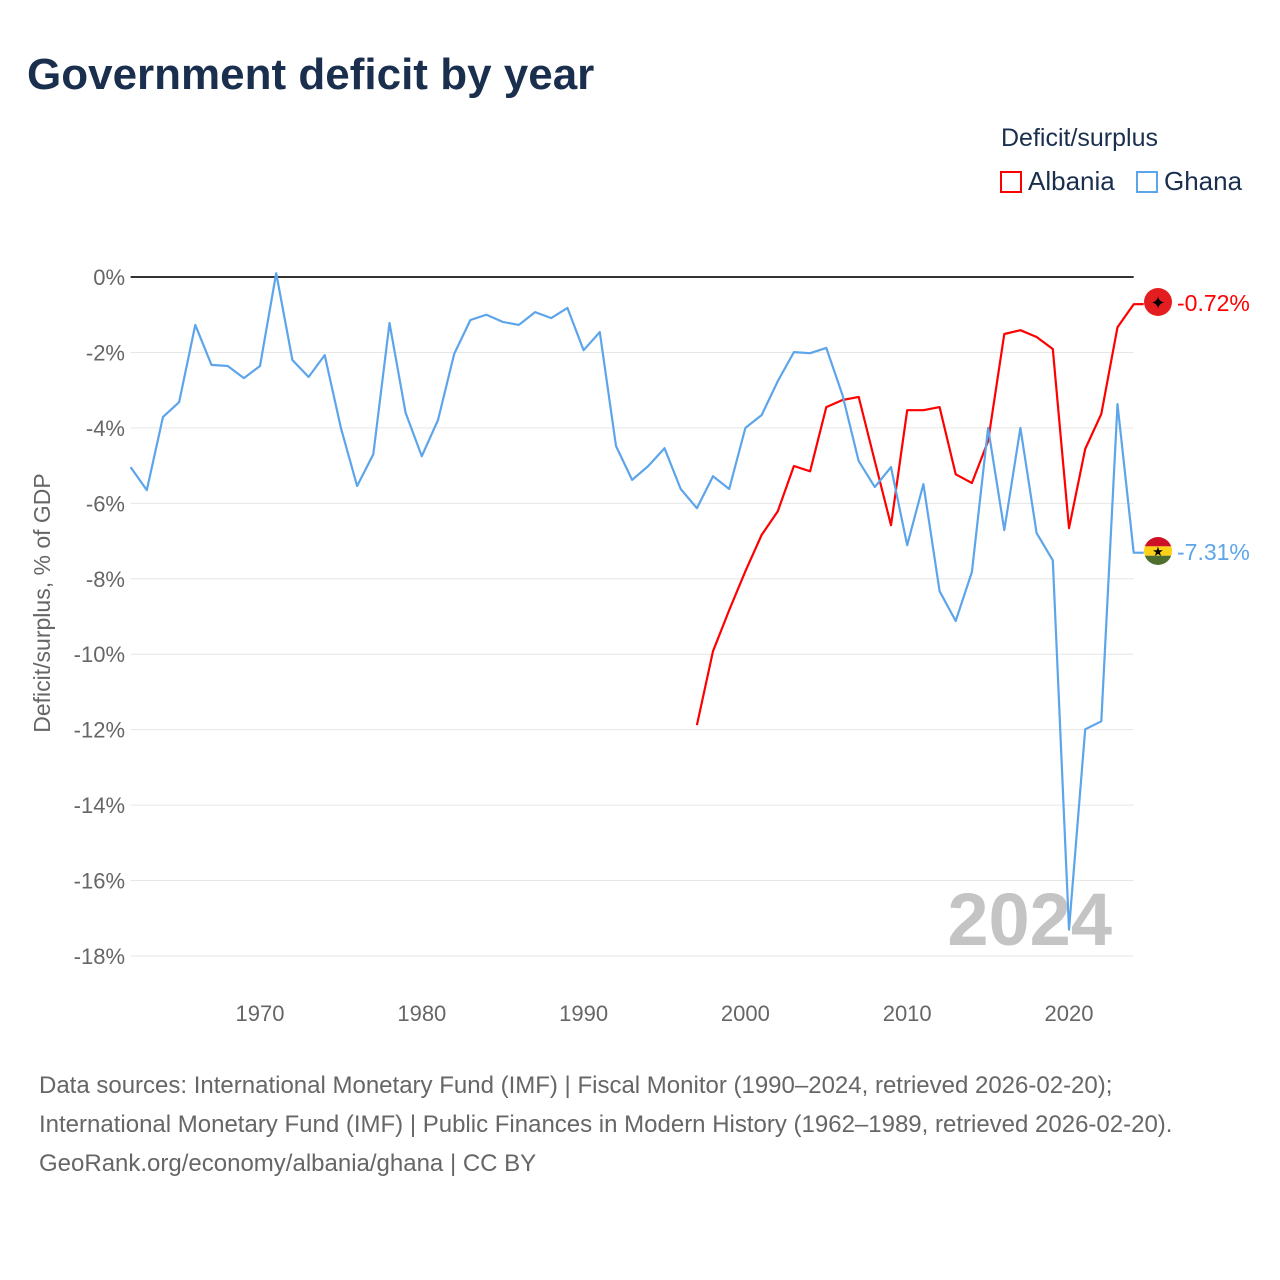 The width and height of the screenshot is (1280, 1280). Describe the element at coordinates (1029, 919) in the screenshot. I see `year-watermark: 2024` at that location.